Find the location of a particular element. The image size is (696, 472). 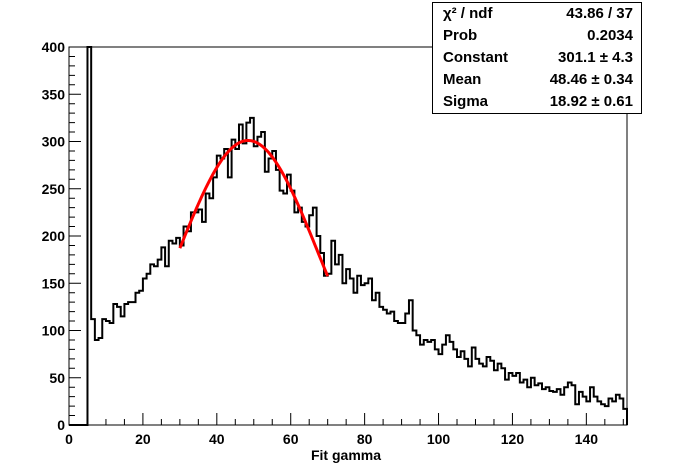

stats-label: Mean is located at coordinates (462, 79).